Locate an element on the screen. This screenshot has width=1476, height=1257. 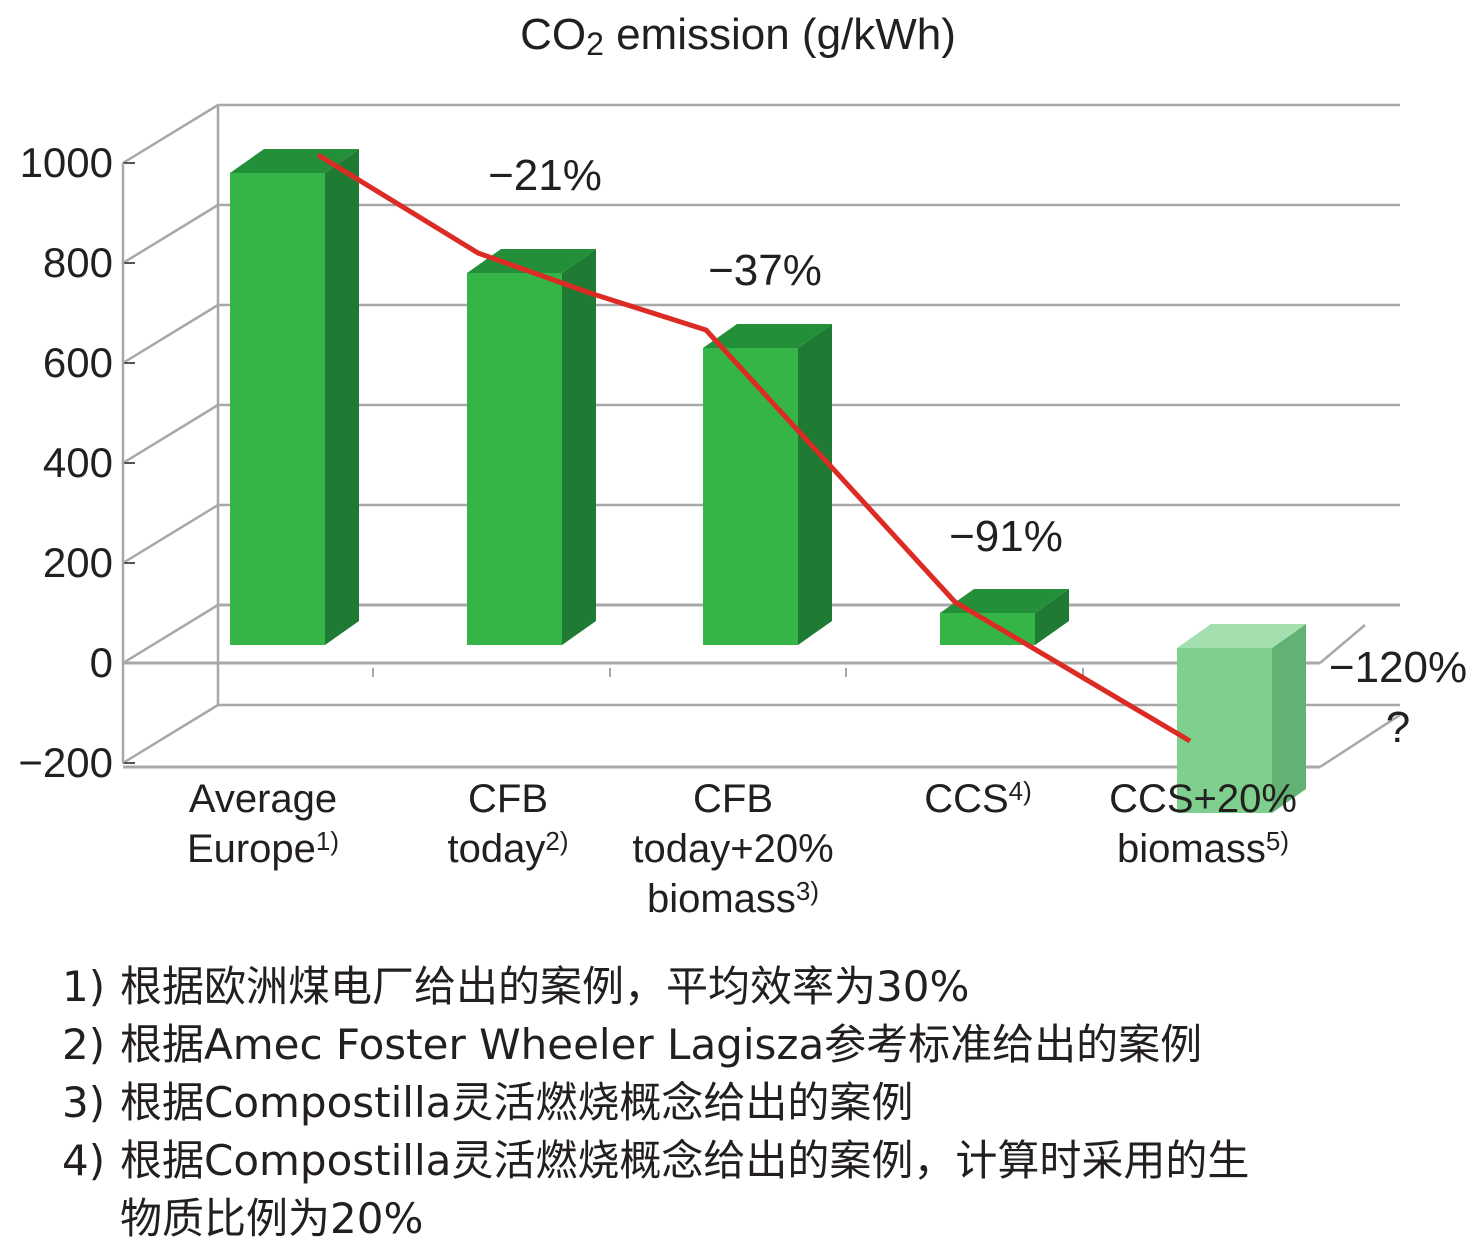
reduction-label: −21% is located at coordinates (545, 175).